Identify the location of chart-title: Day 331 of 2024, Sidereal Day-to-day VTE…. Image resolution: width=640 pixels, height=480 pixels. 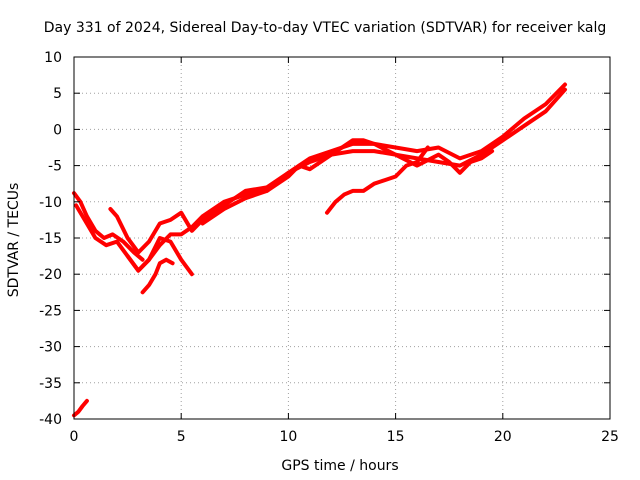
(325, 28).